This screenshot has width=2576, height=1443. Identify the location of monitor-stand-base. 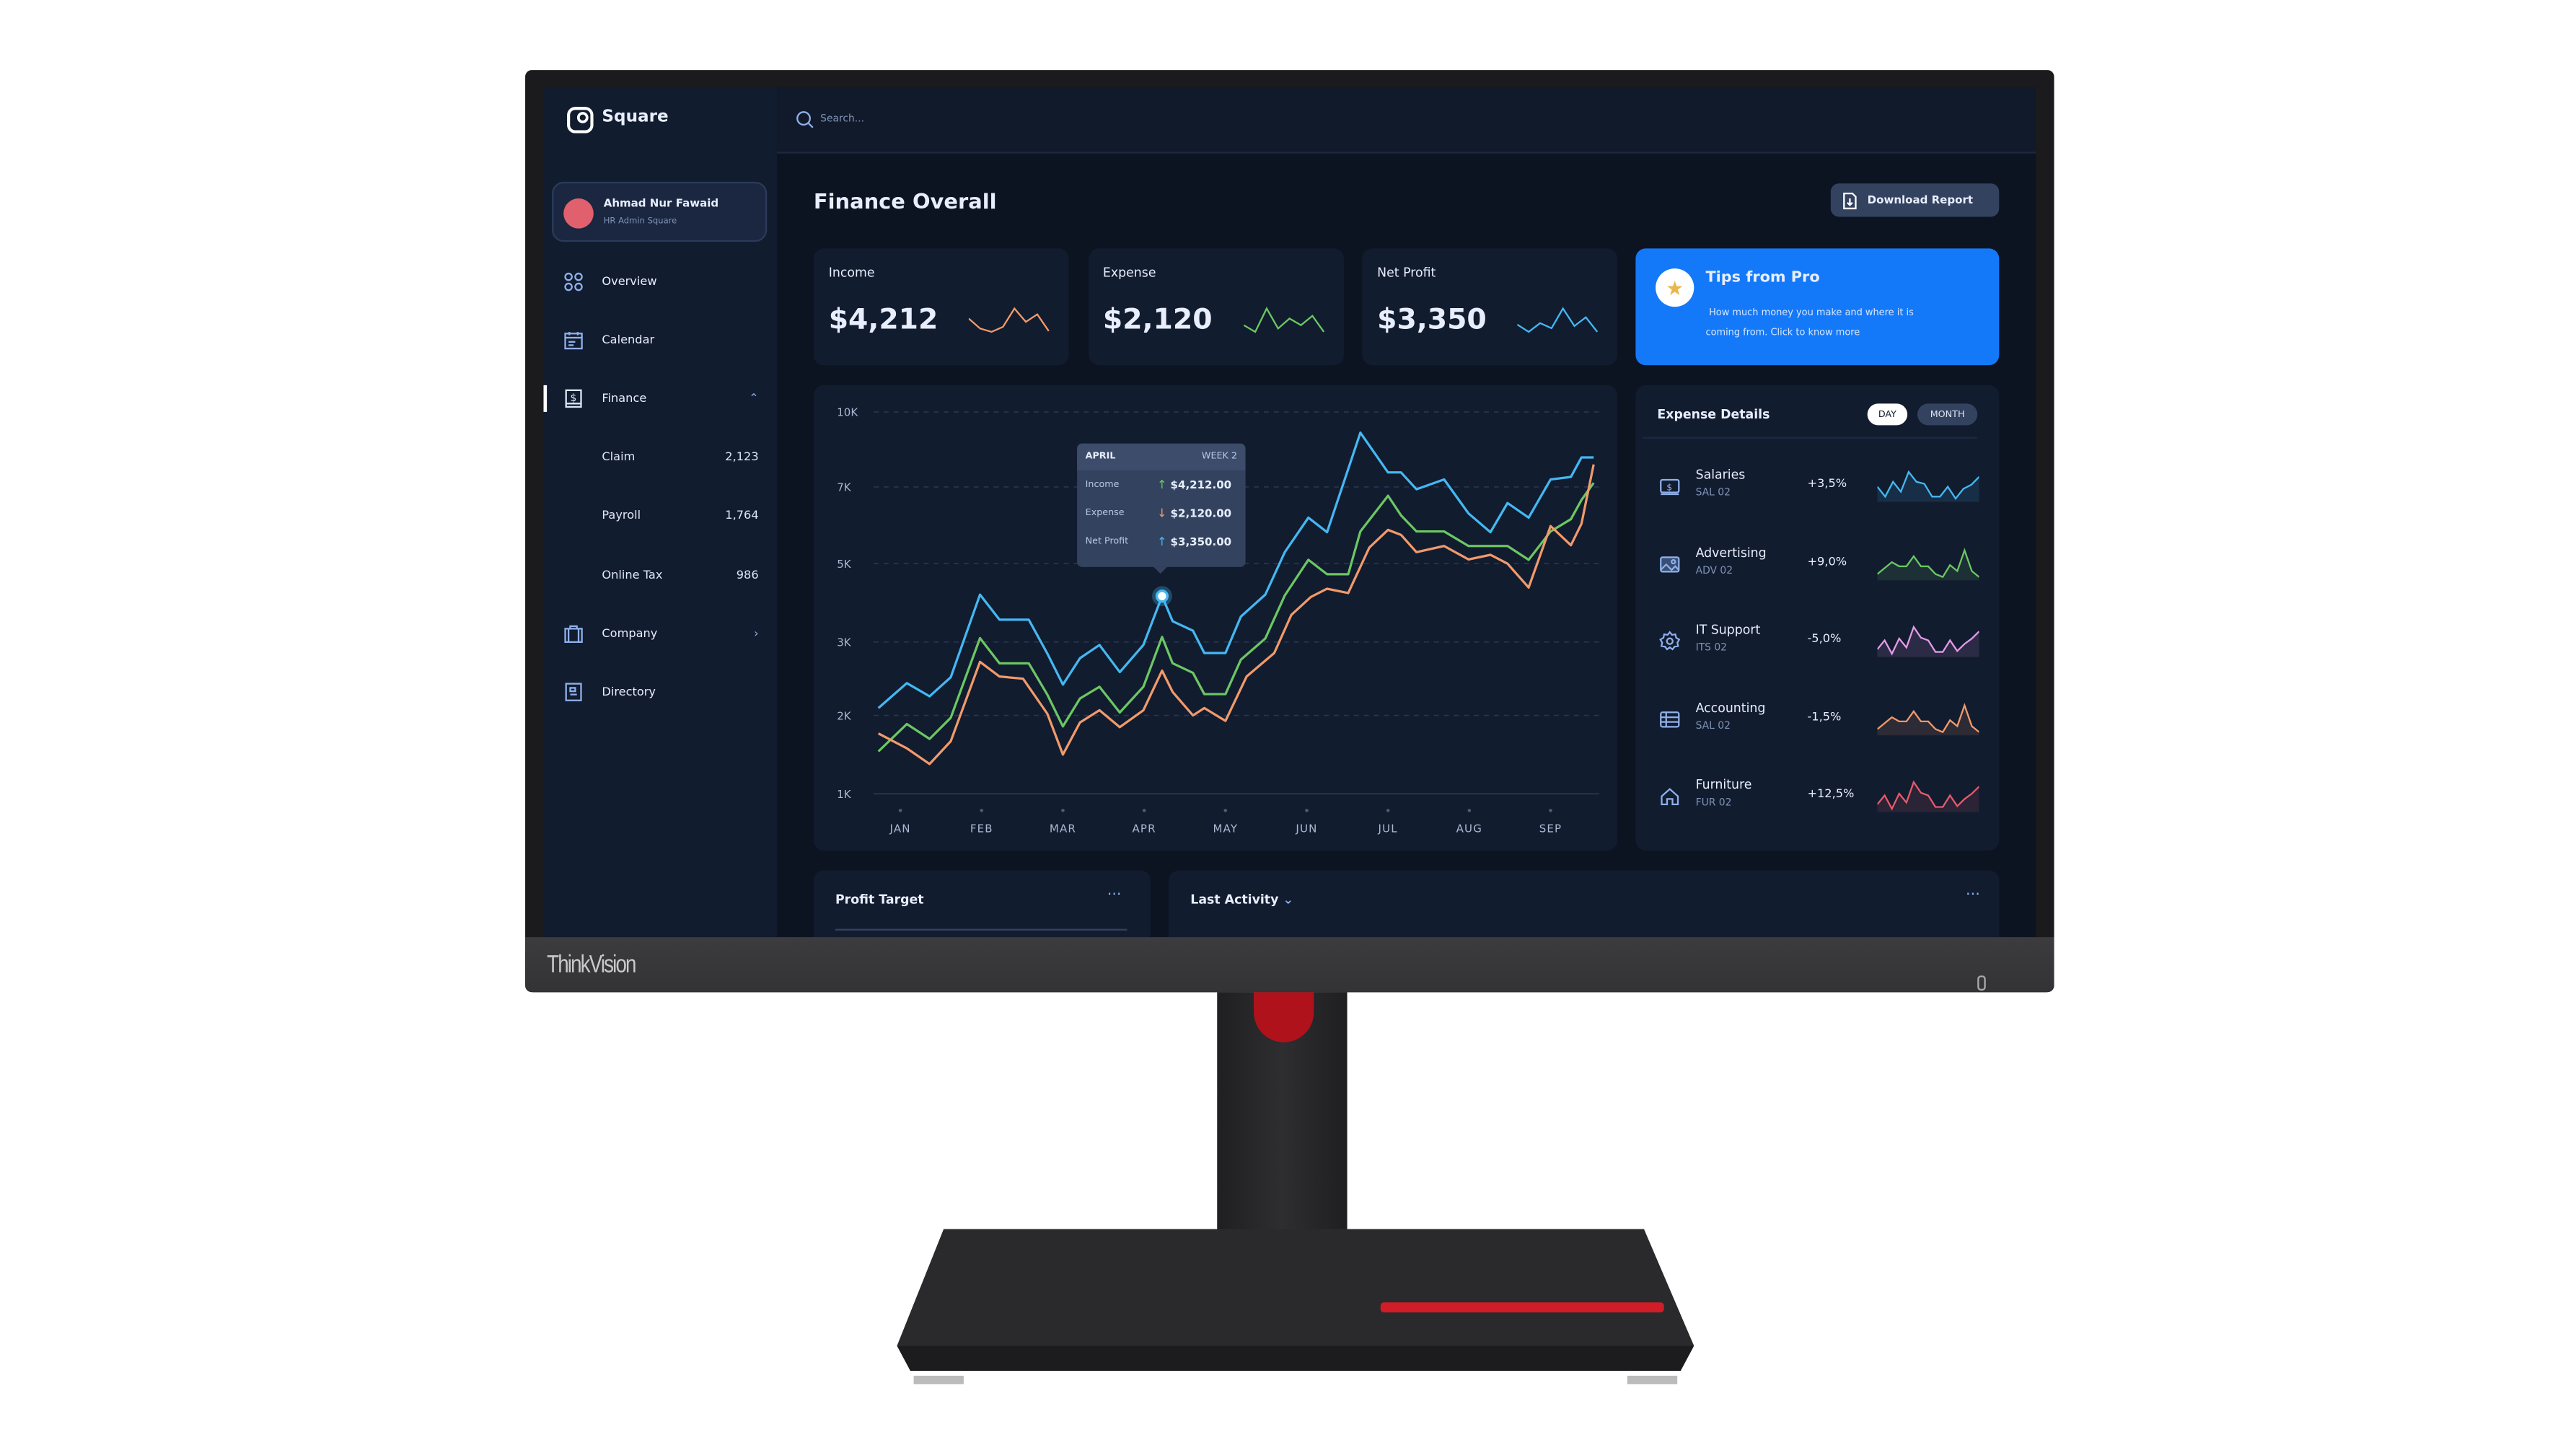
(1295, 1307).